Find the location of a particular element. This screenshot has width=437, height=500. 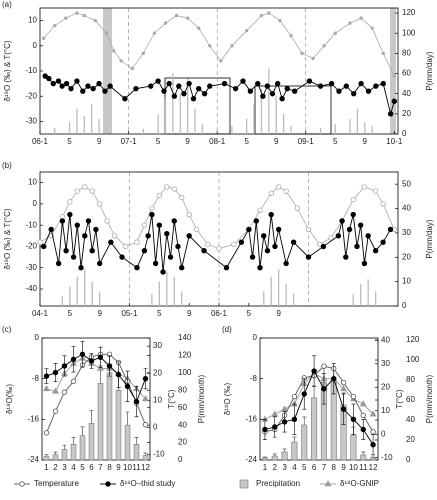

x-tick-label: 2 is located at coordinates (55, 467).